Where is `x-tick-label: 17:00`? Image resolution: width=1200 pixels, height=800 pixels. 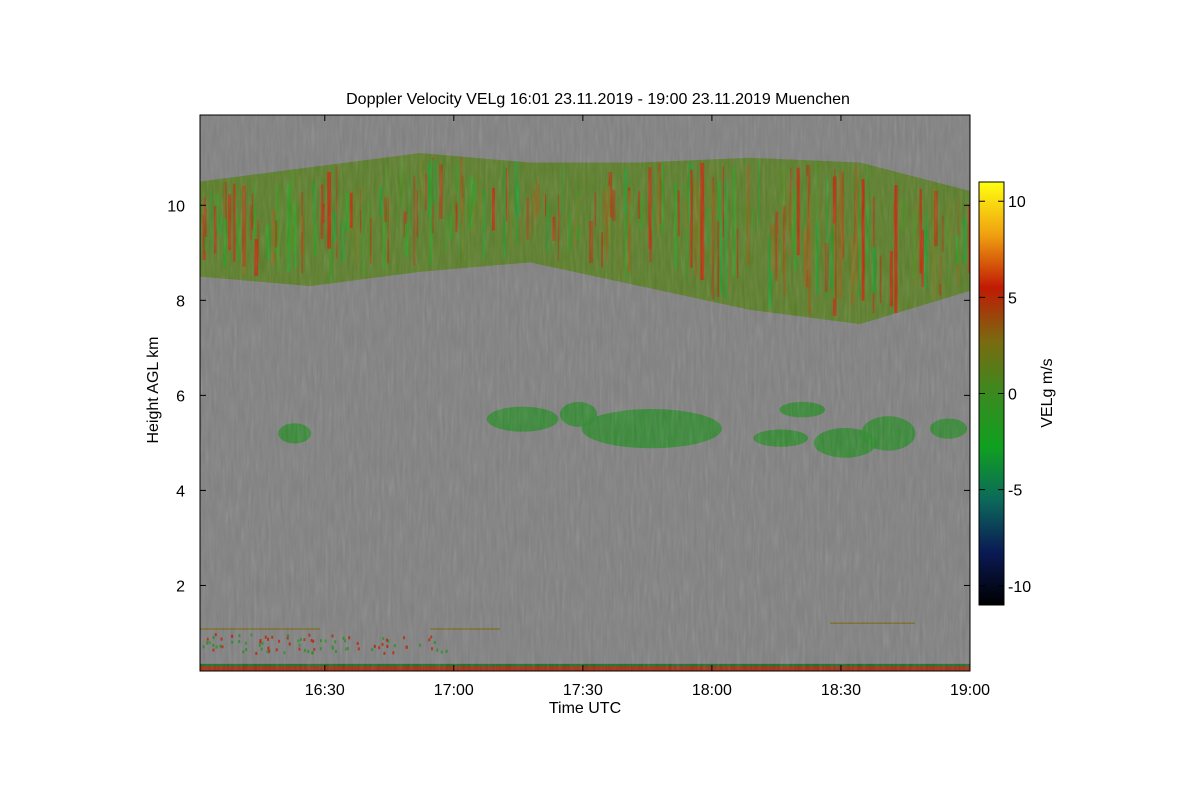
x-tick-label: 17:00 is located at coordinates (454, 690).